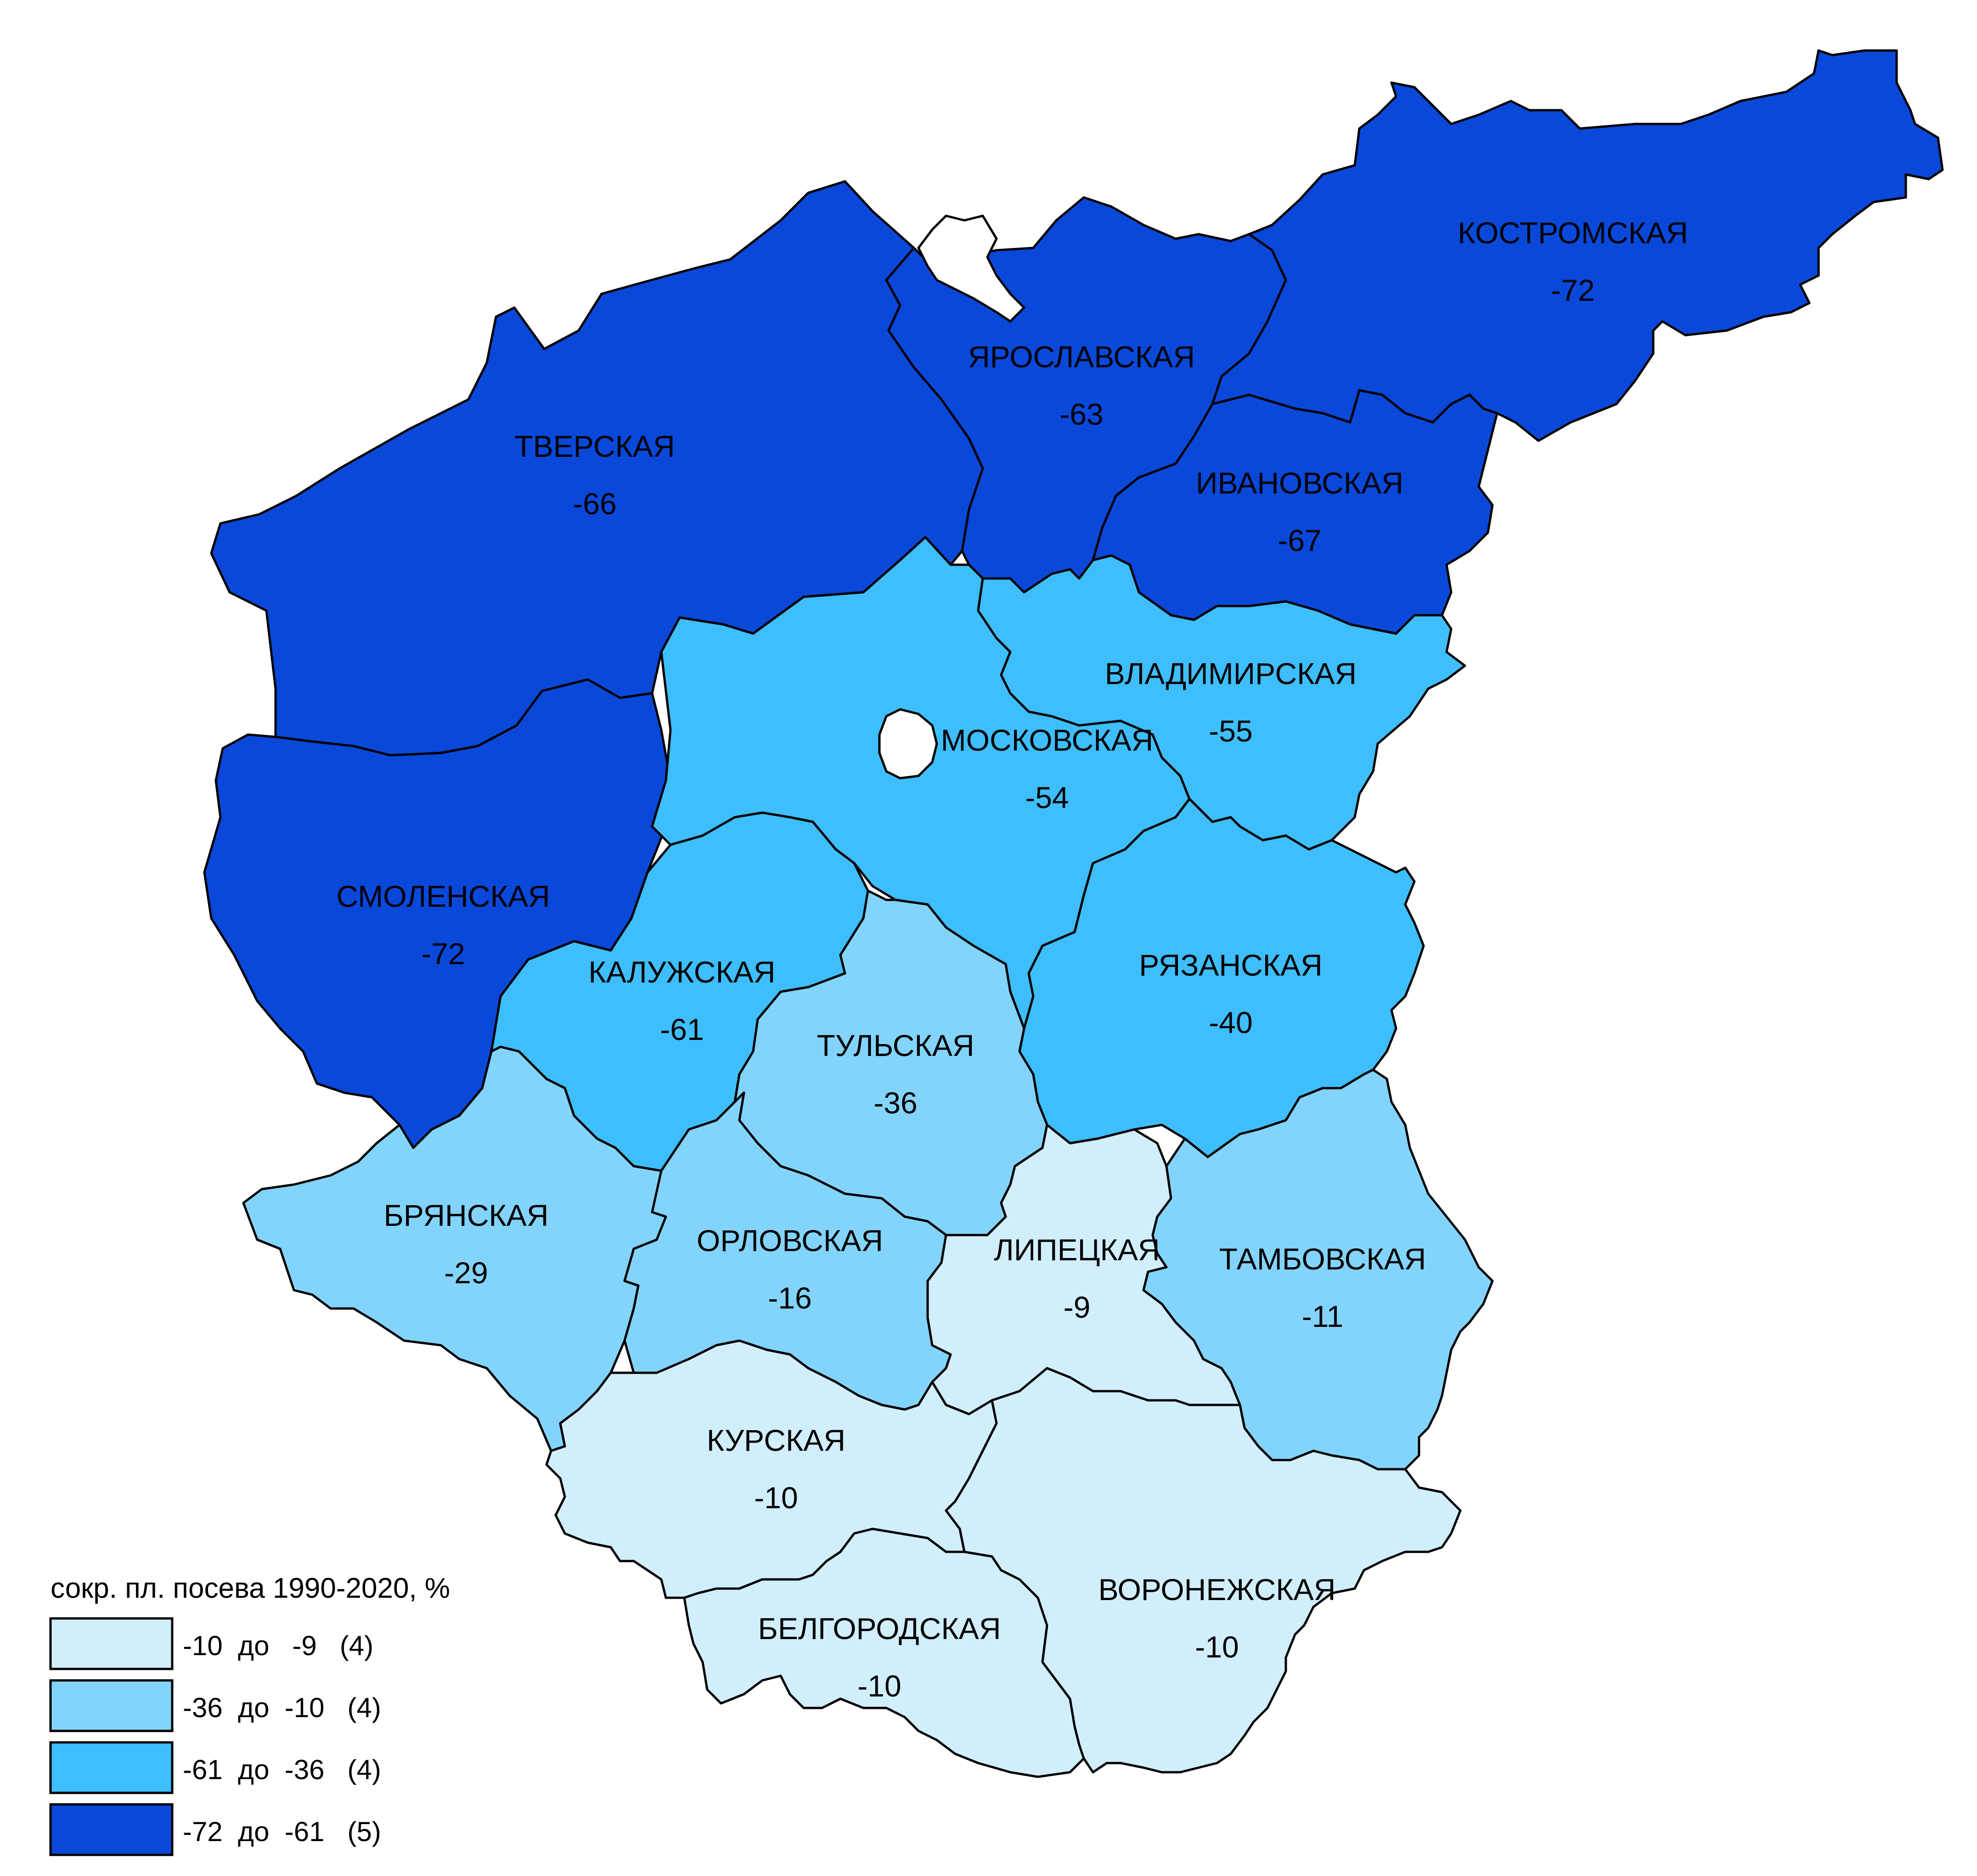 The width and height of the screenshot is (1977, 1876). I want to click on region-voronezhskaya, so click(1203, 1570).